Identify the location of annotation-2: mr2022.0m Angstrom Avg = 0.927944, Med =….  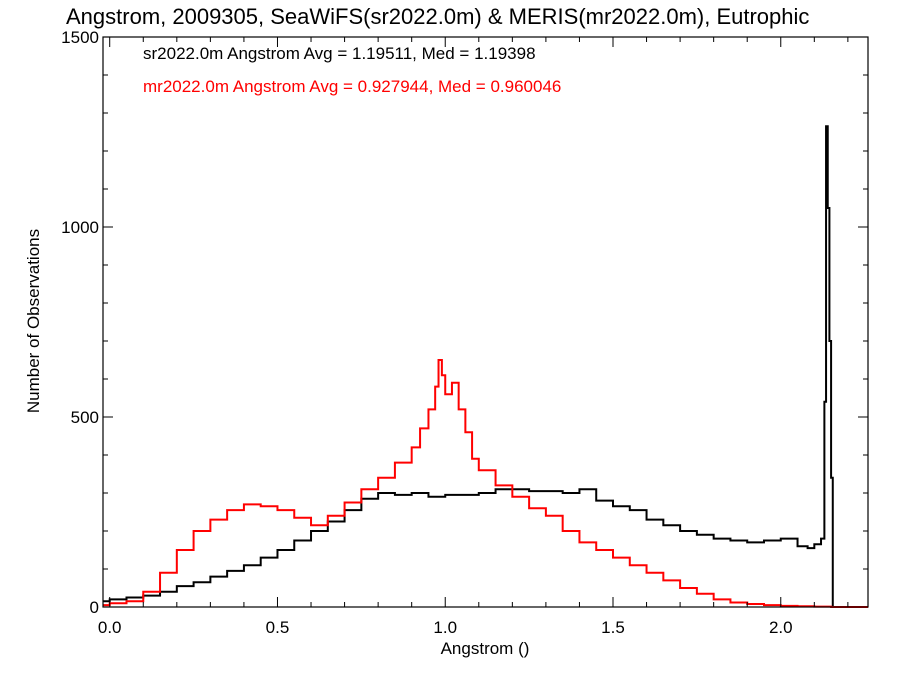
(352, 86).